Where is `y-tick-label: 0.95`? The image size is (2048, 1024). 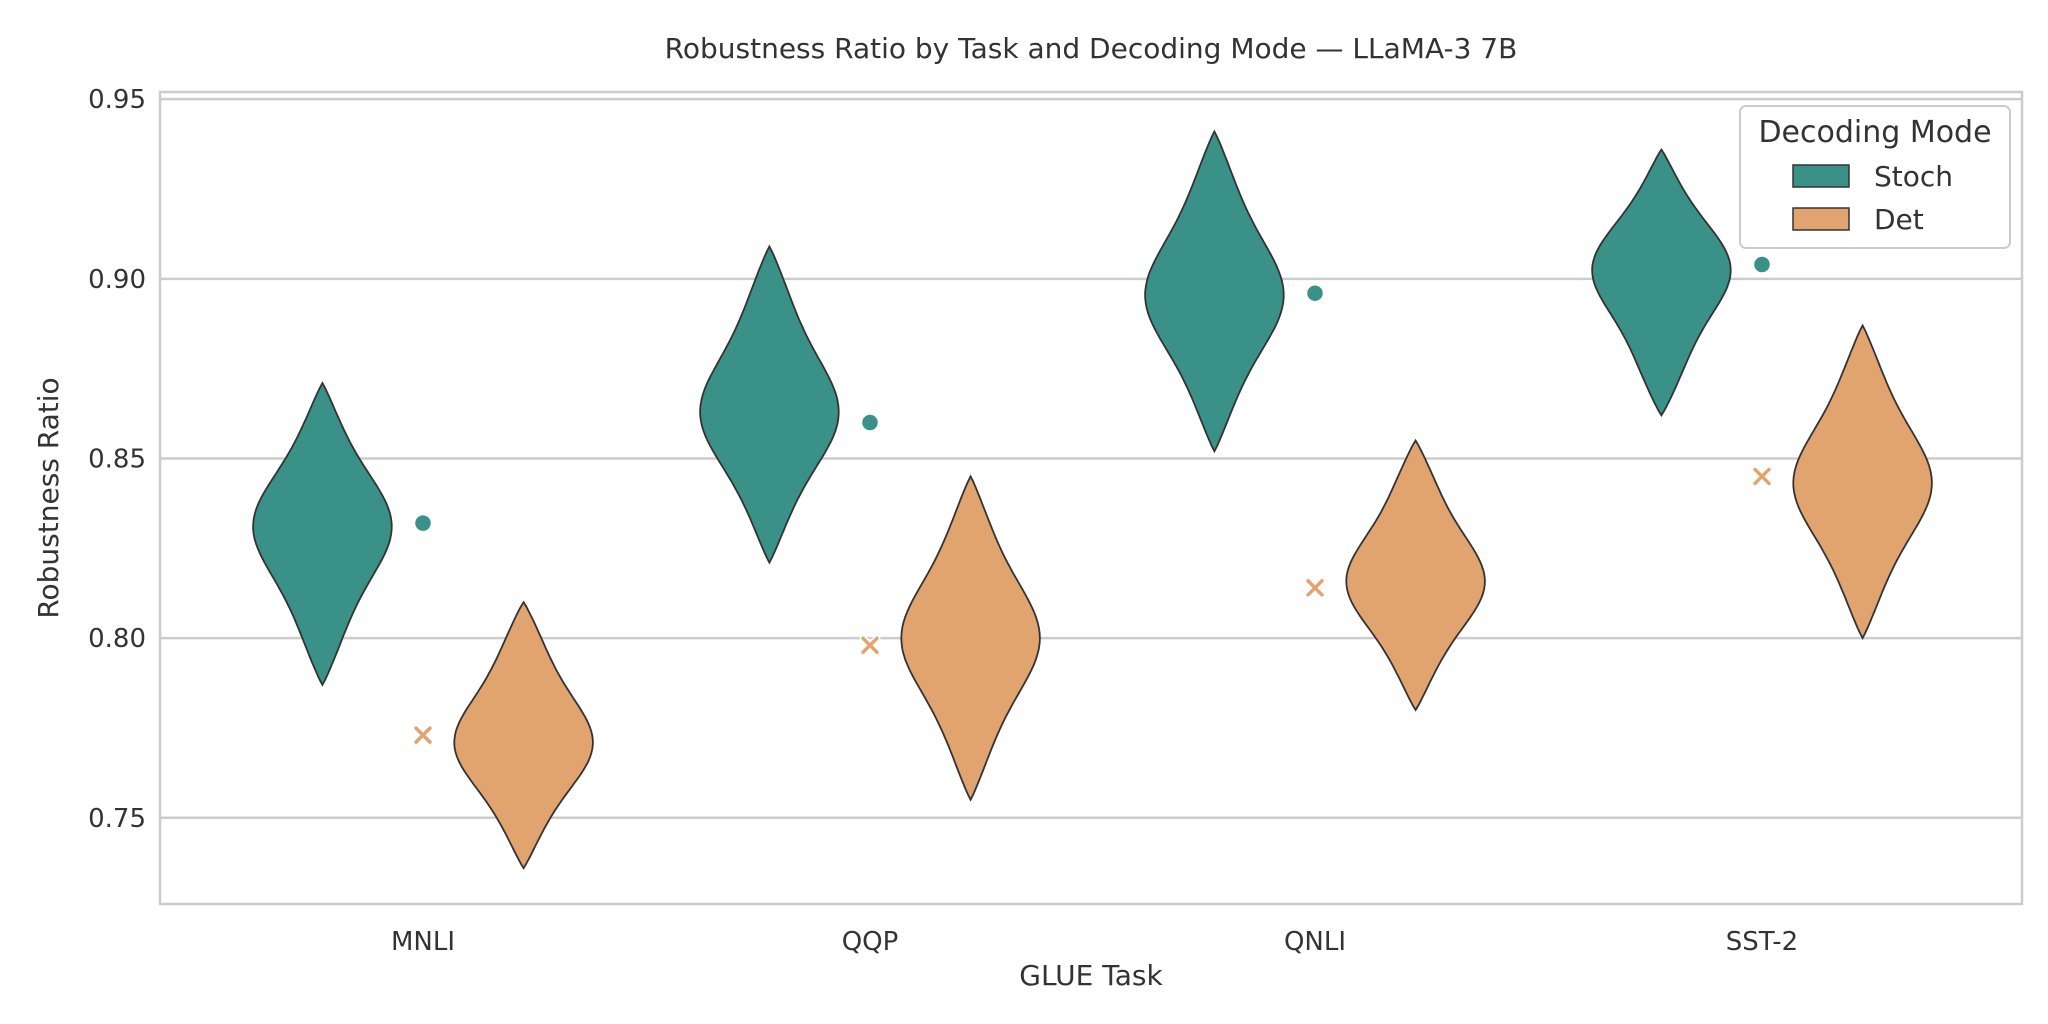 y-tick-label: 0.95 is located at coordinates (117, 100).